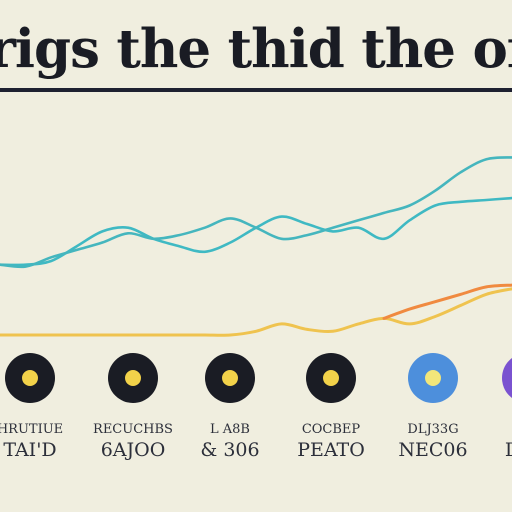 The width and height of the screenshot is (512, 512). What do you see at coordinates (133, 450) in the screenshot?
I see `marker-label-line2: 6AJOO` at bounding box center [133, 450].